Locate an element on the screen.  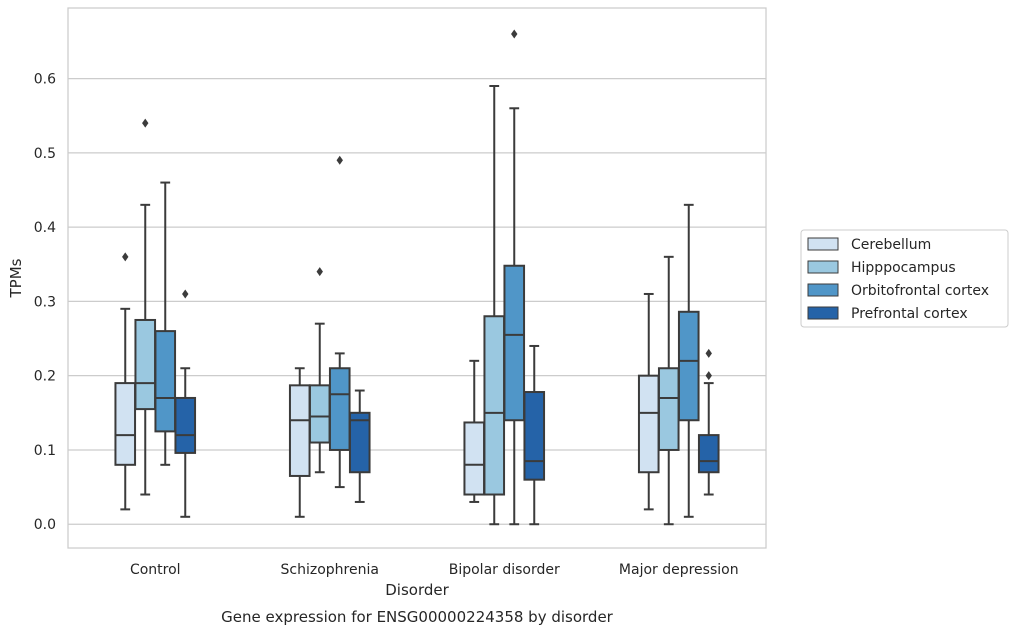
y-tick-label: 0.1 is located at coordinates (45, 451).